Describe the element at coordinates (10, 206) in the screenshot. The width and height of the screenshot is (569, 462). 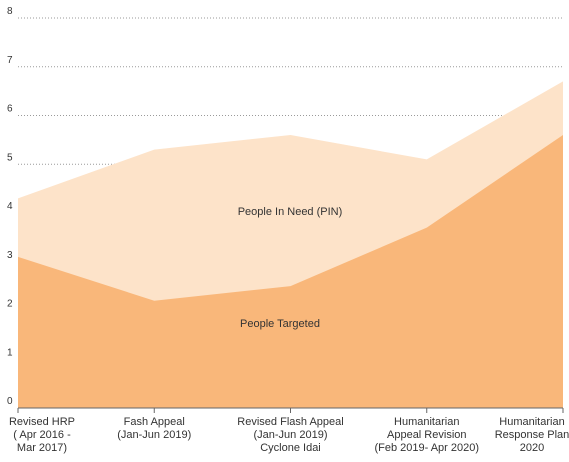
I see `y-tick-label: 4` at that location.